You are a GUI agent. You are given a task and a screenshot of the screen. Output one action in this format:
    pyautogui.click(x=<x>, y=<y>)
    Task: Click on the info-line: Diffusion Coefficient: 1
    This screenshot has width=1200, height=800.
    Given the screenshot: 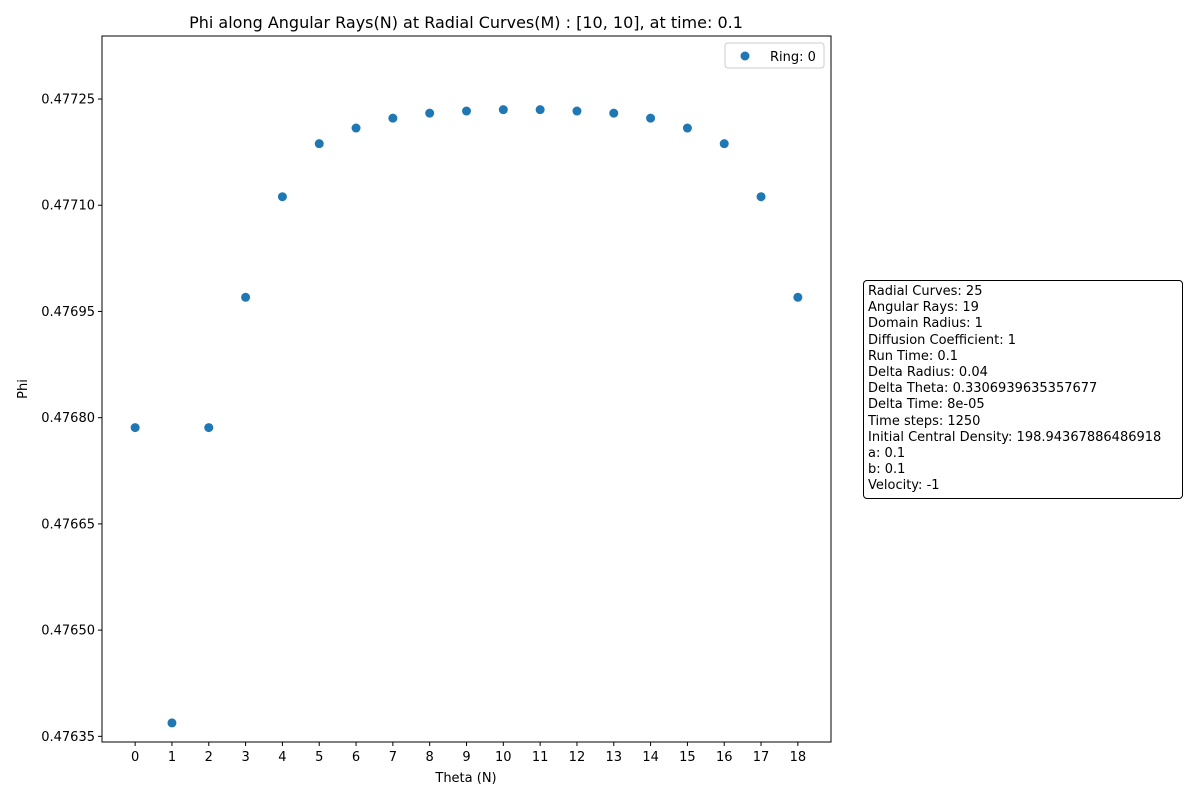 What is the action you would take?
    pyautogui.click(x=942, y=340)
    